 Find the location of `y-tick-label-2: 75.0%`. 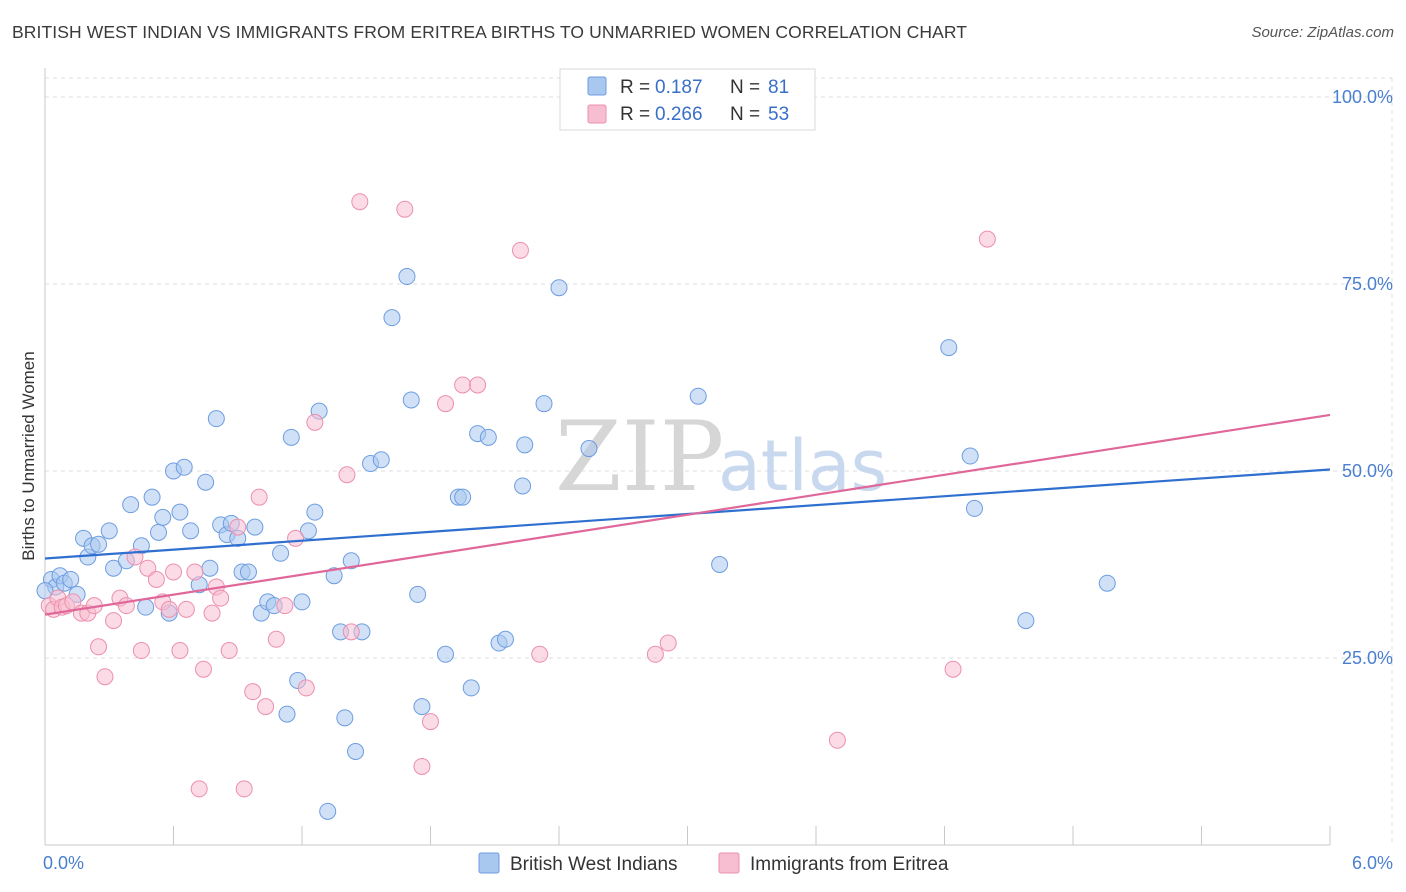

y-tick-label-2: 75.0% is located at coordinates (1367, 284).